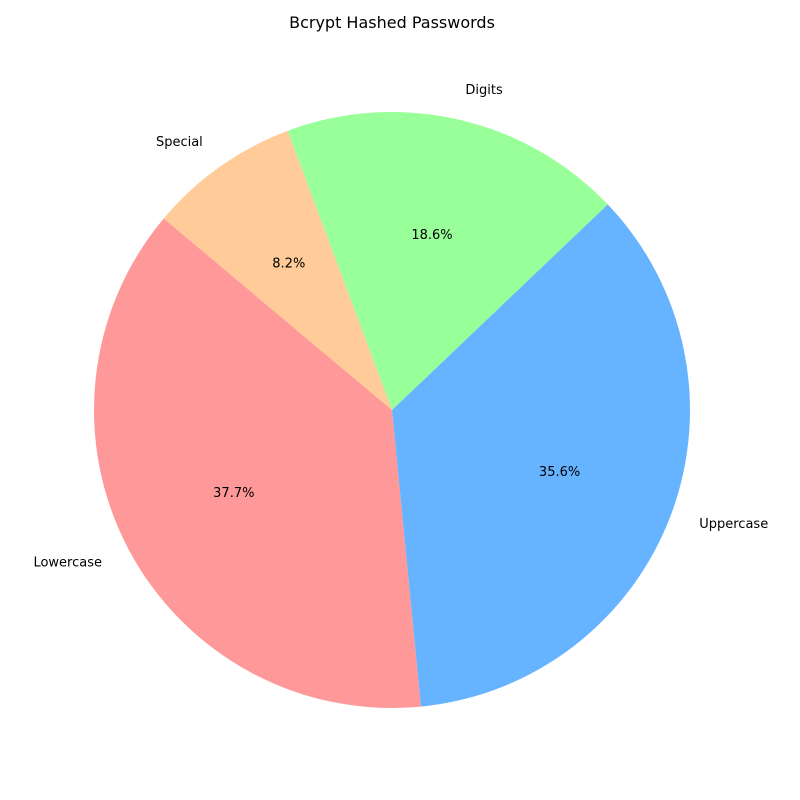  What do you see at coordinates (67, 562) in the screenshot?
I see `slice-label-lowercase: Lowercase` at bounding box center [67, 562].